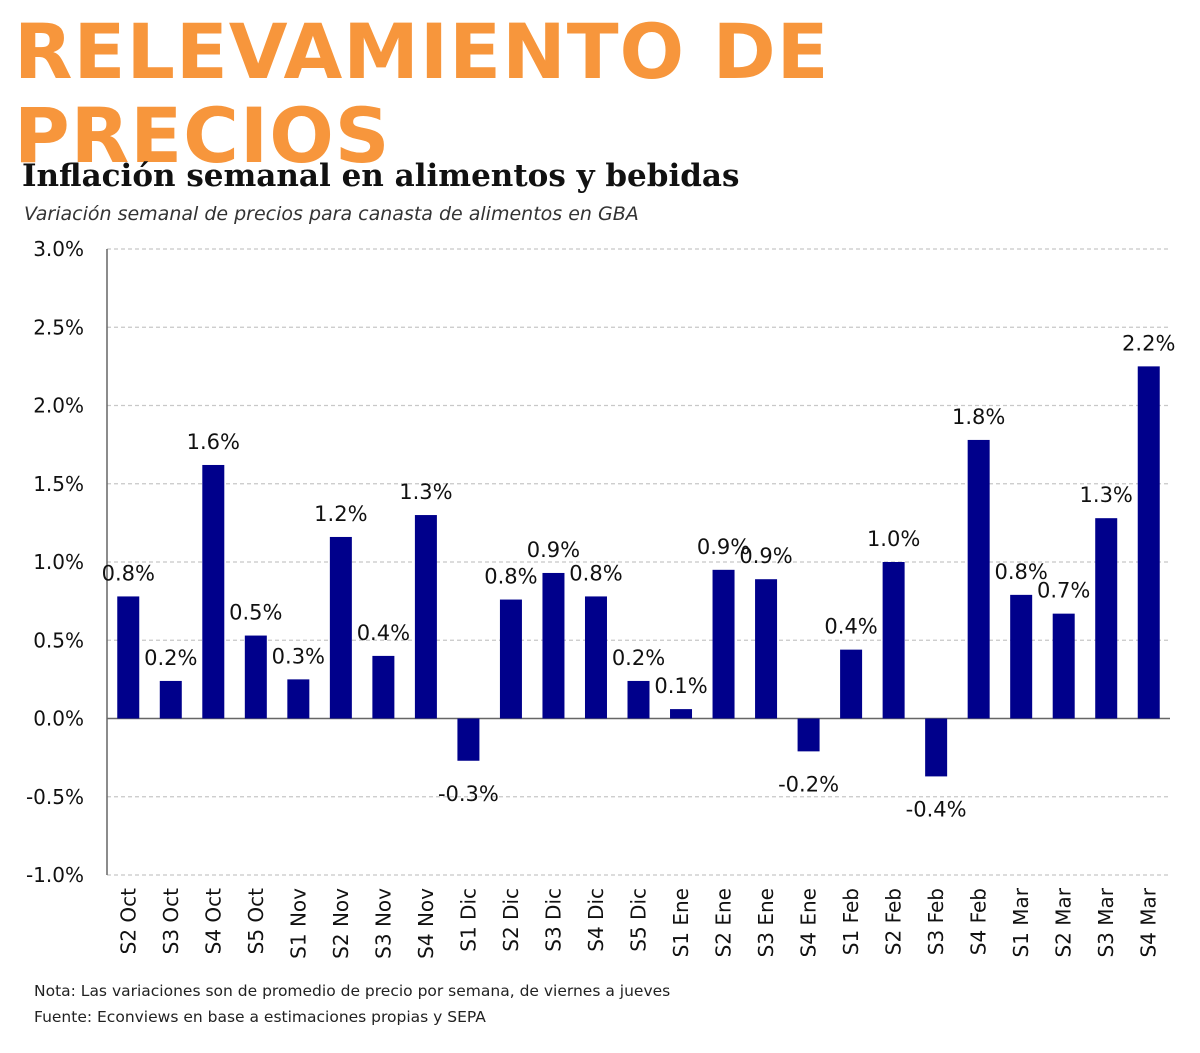 The image size is (1200, 1053). What do you see at coordinates (511, 920) in the screenshot?
I see `x-tick-label: S2 Dic` at bounding box center [511, 920].